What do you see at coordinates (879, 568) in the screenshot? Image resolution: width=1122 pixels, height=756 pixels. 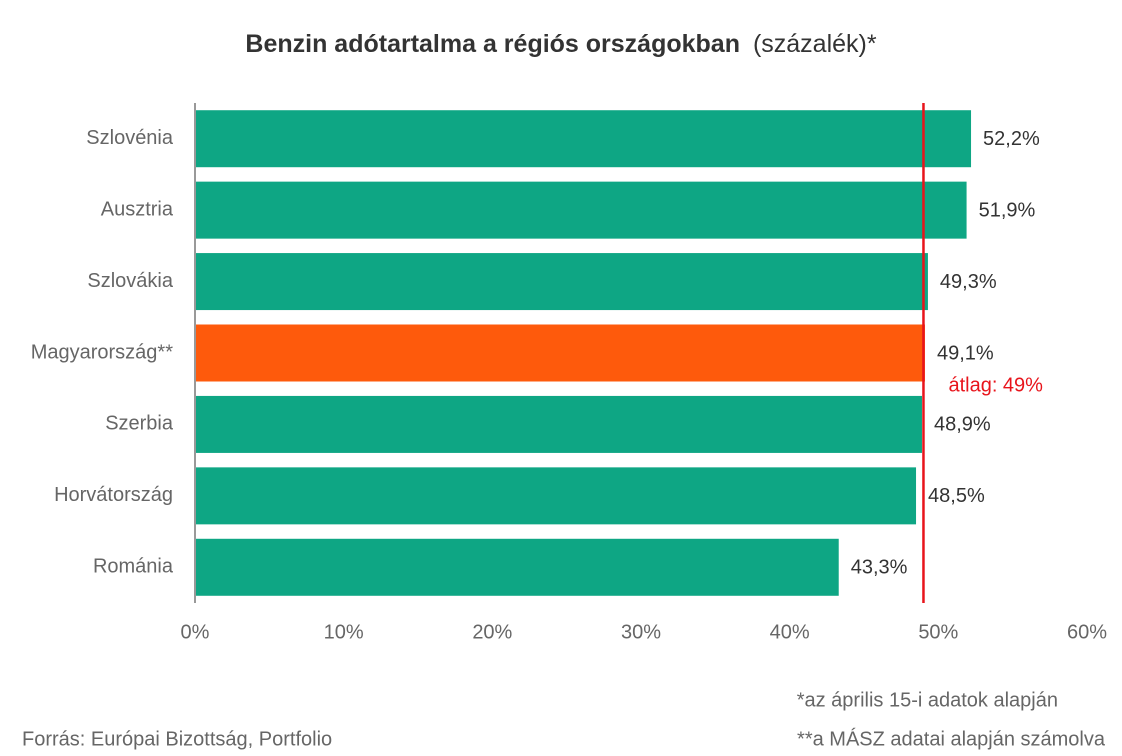 I see `value-label: 43,3%` at bounding box center [879, 568].